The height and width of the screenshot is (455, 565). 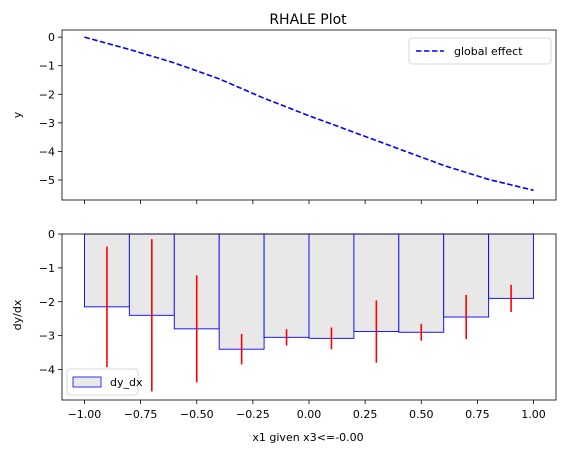 I want to click on bottom-legend-swatch, so click(x=87, y=382).